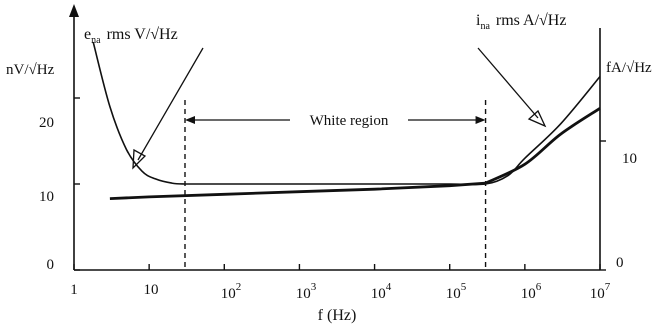  Describe the element at coordinates (629, 68) in the screenshot. I see `ylabel-right: fA/√Hz` at that location.